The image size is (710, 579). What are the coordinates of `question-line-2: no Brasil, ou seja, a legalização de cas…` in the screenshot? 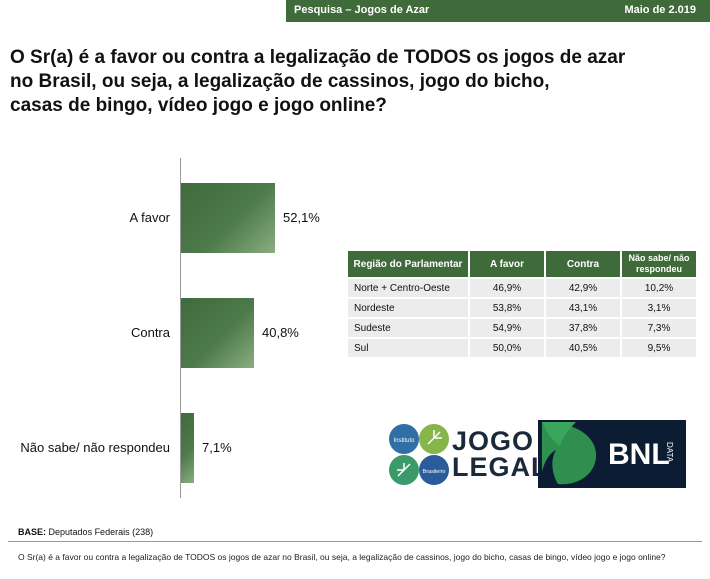 It's located at (280, 81).